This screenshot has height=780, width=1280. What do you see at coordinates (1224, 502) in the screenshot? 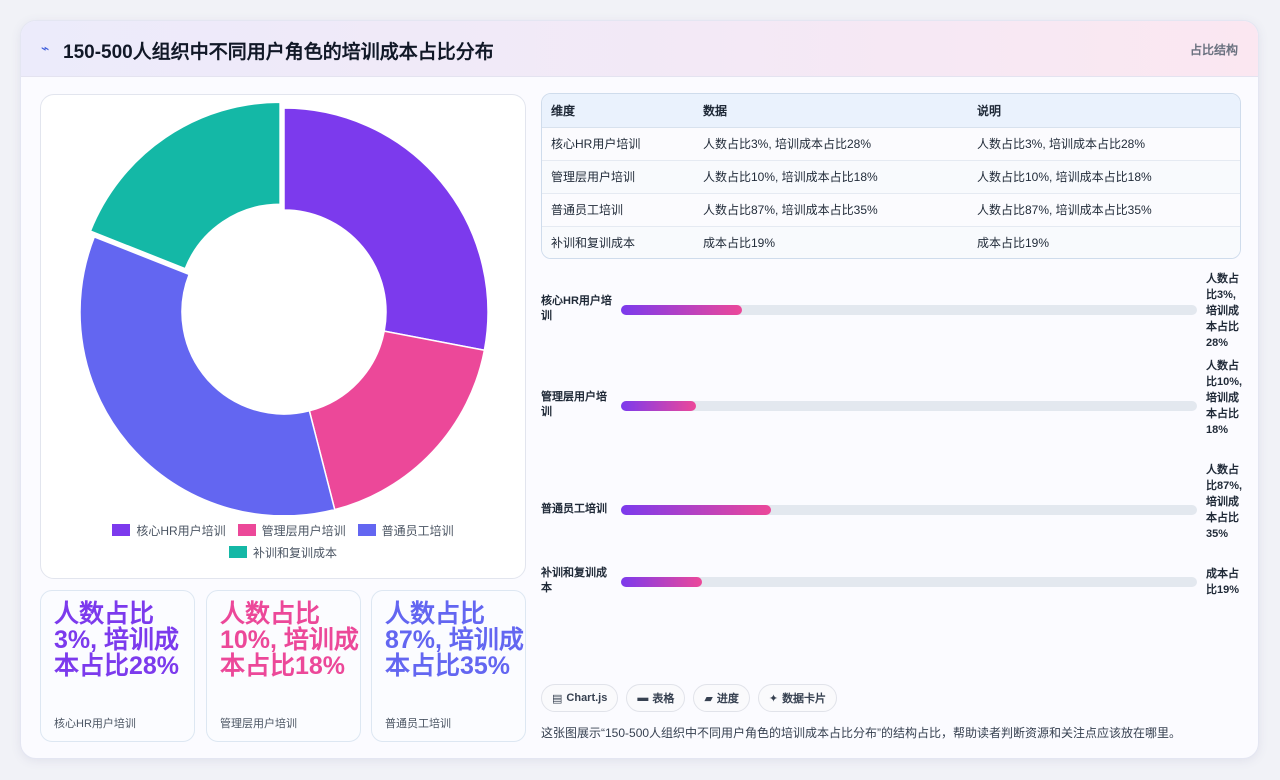
I see `progress-value: 人数占比87%, 培训成本占比35%` at bounding box center [1224, 502].